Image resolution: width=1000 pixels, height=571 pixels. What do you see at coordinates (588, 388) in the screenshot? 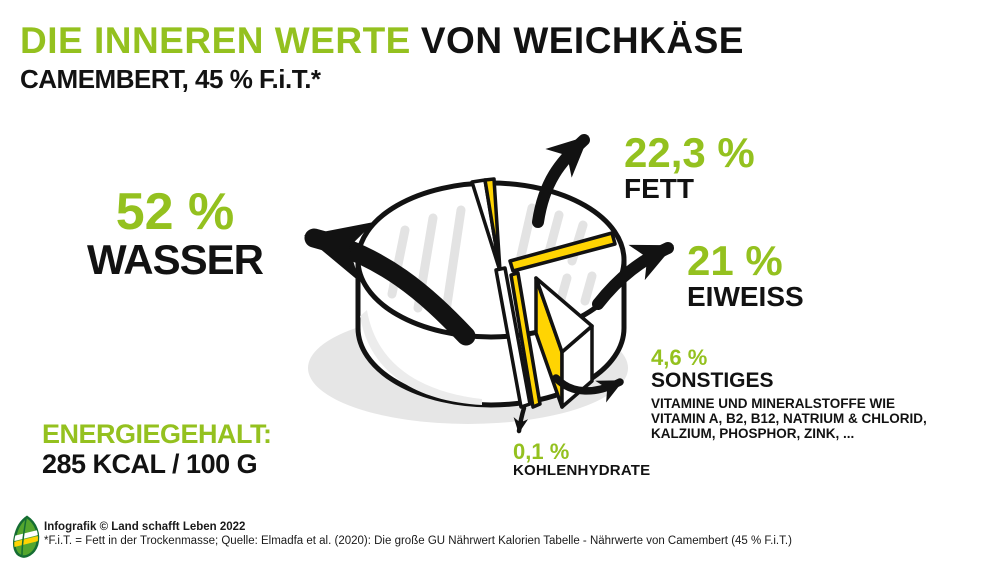
I see `arrow-sonstiges` at bounding box center [588, 388].